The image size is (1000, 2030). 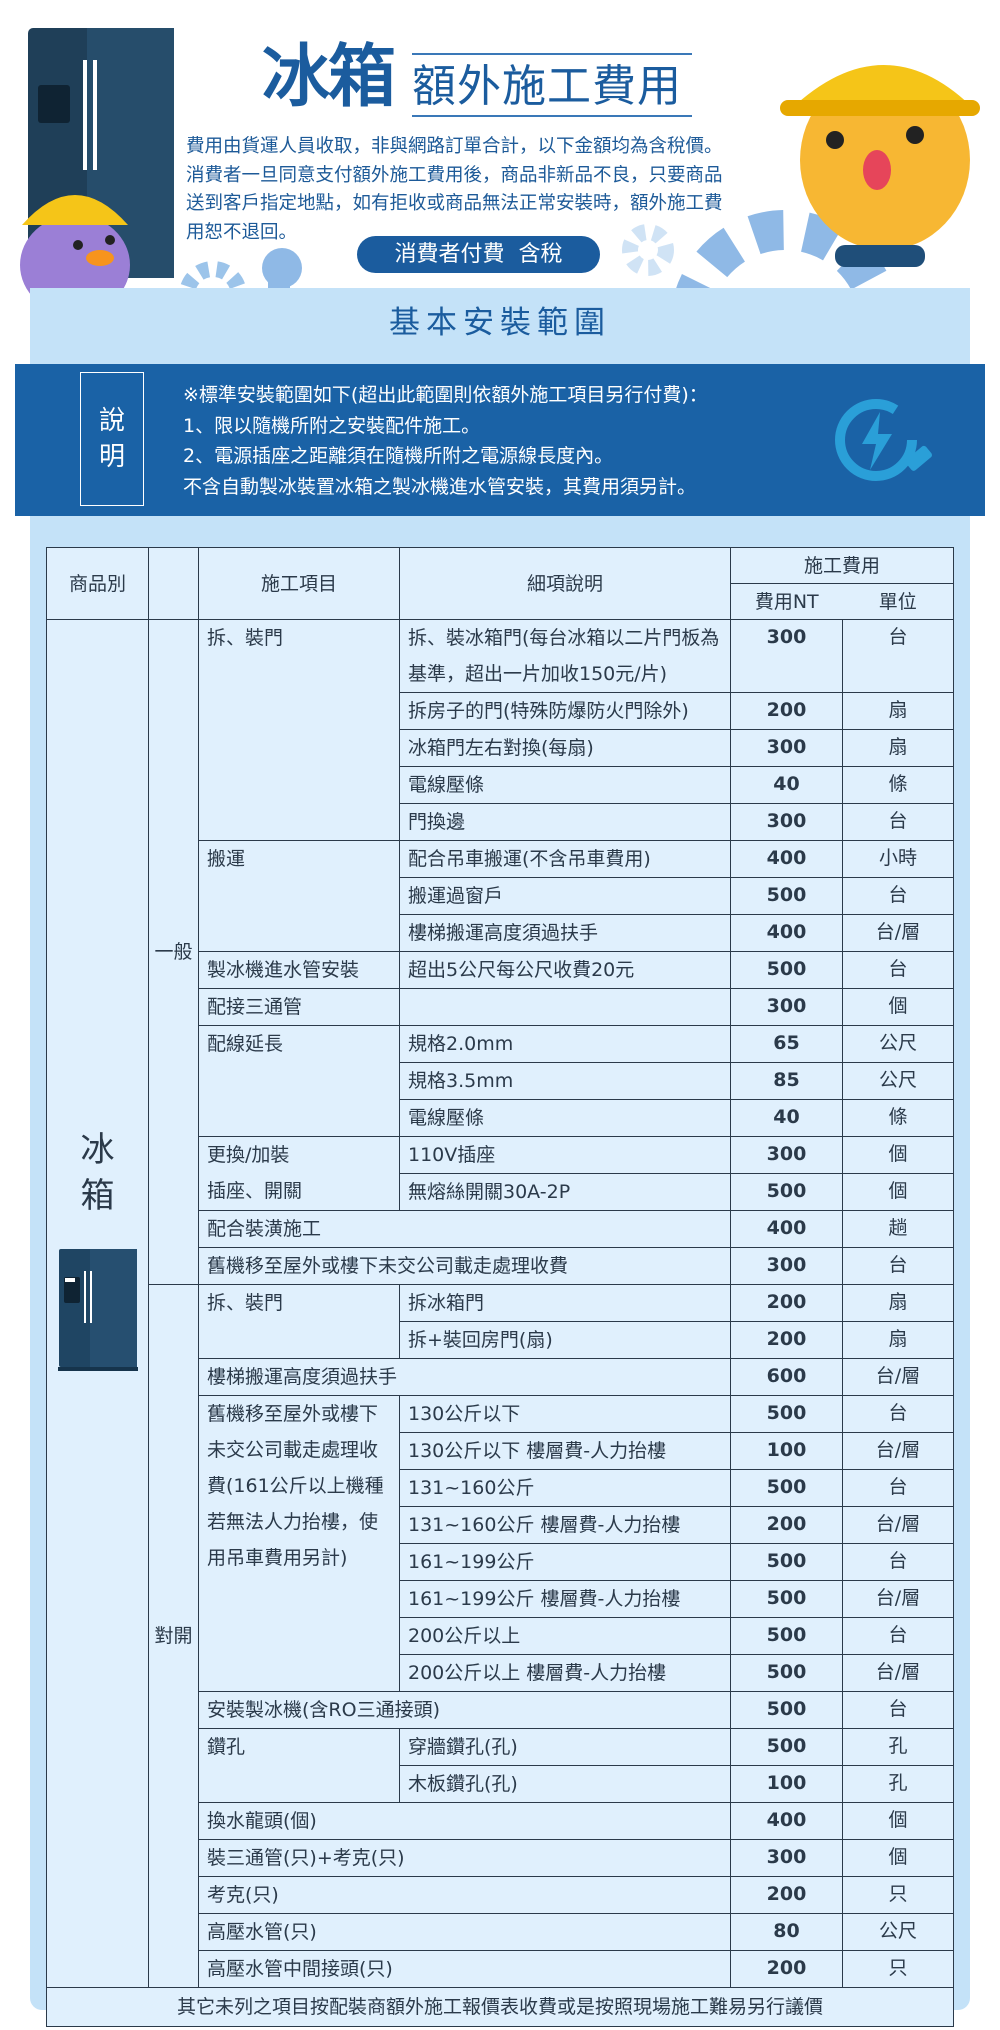 What do you see at coordinates (565, 1081) in the screenshot?
I see `detail-cell: 規格3.5mm` at bounding box center [565, 1081].